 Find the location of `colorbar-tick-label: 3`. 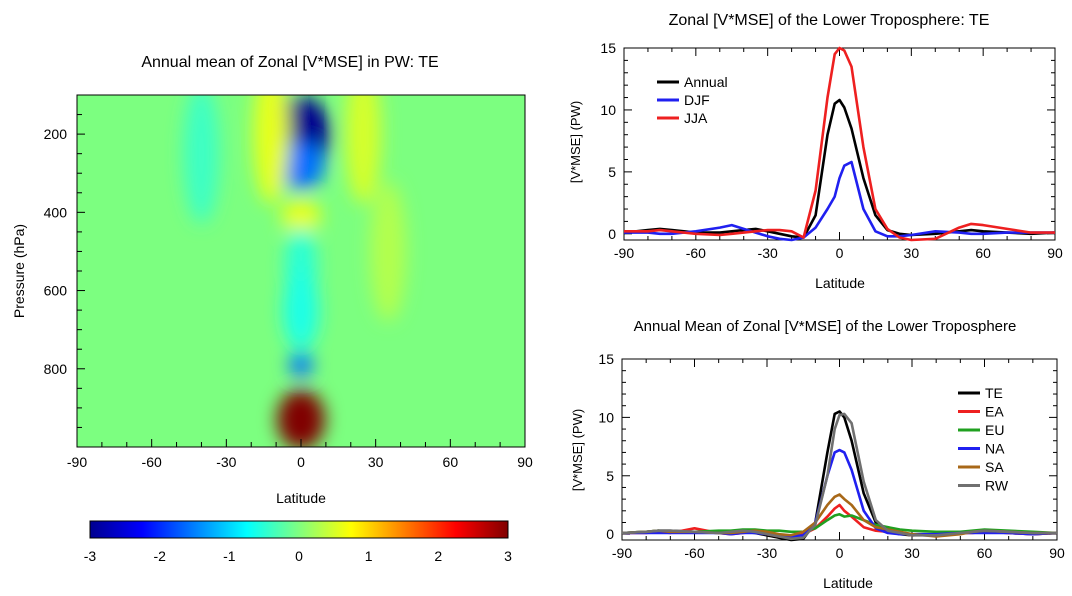

colorbar-tick-label: 3 is located at coordinates (508, 556).